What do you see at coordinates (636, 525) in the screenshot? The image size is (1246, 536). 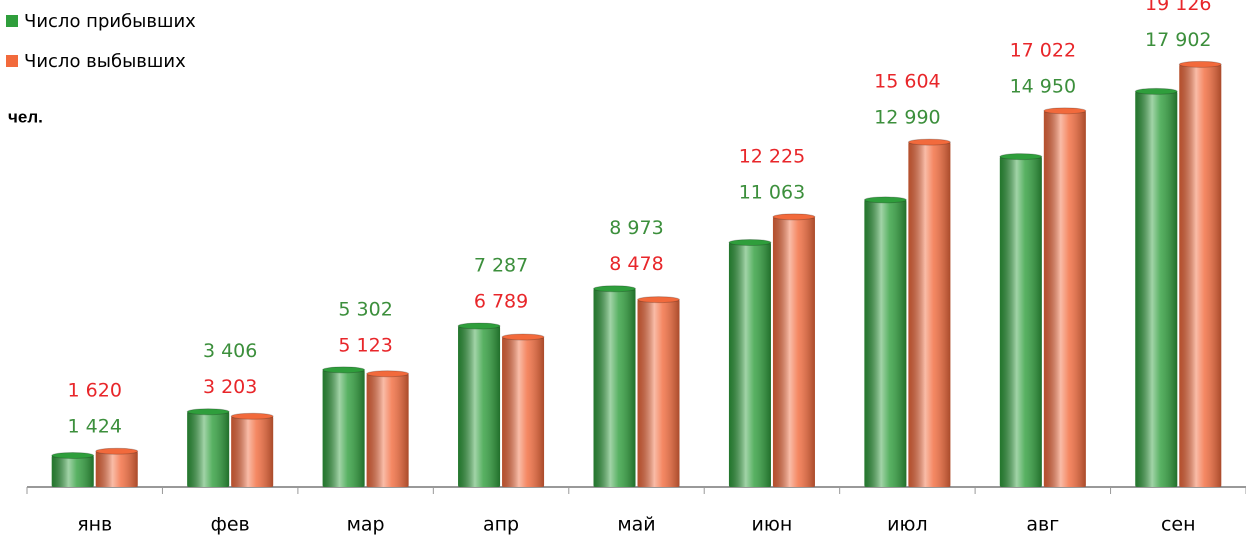 I see `x-tick-label: май` at bounding box center [636, 525].